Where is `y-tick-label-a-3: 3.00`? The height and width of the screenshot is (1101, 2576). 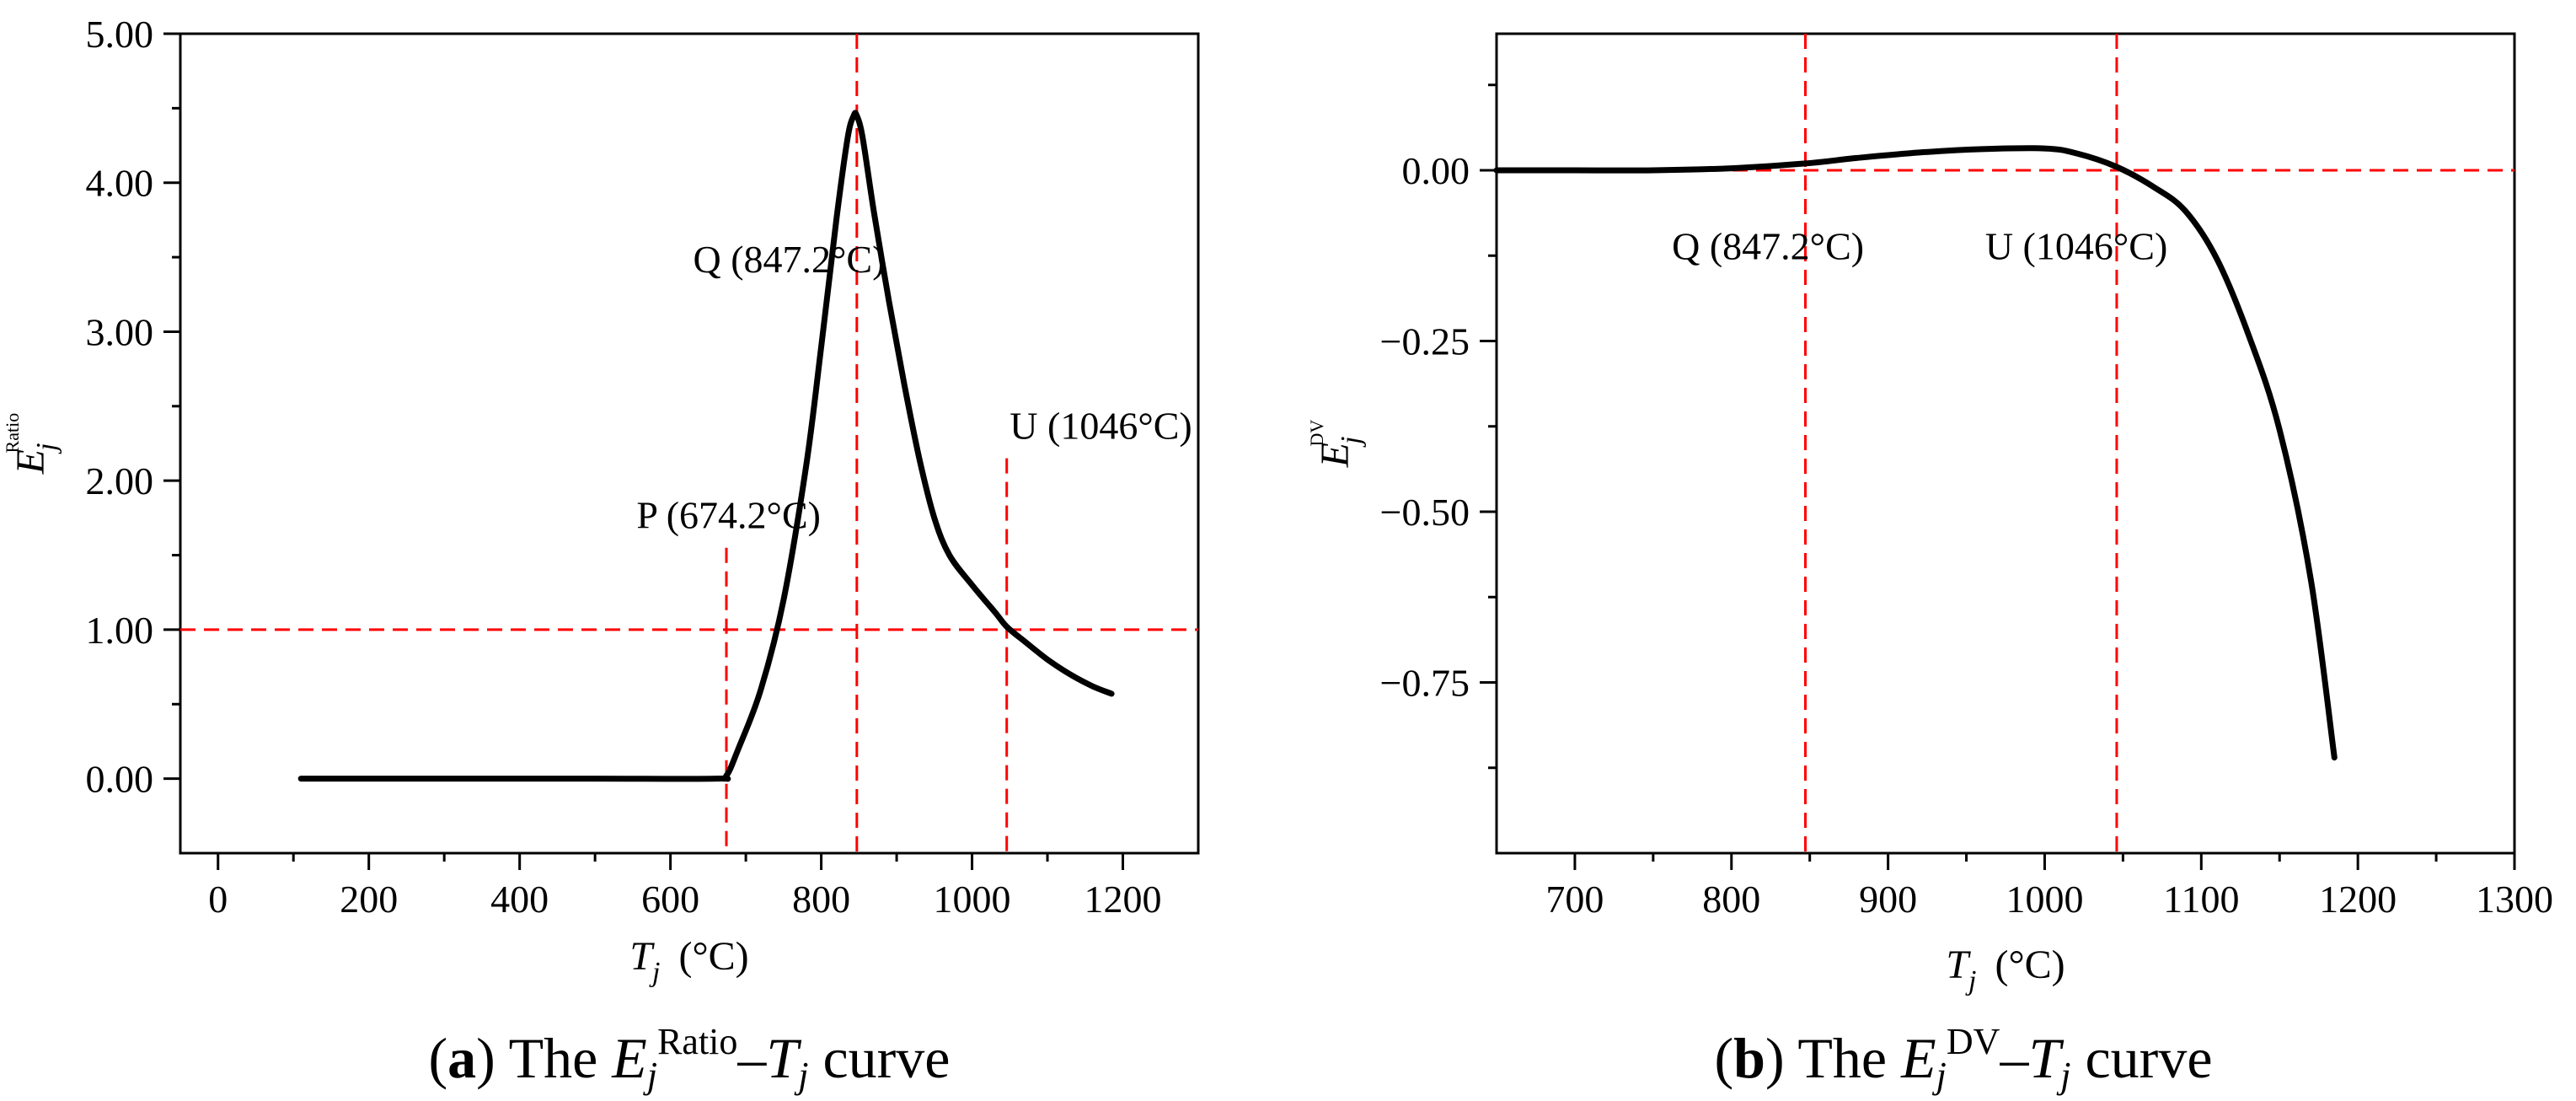
y-tick-label-a-3: 3.00 is located at coordinates (120, 331).